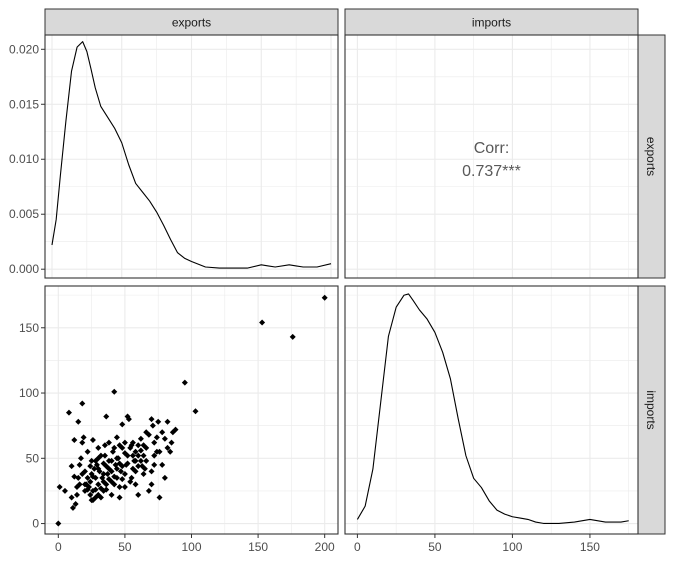 The image size is (675, 562). Describe the element at coordinates (512, 547) in the screenshot. I see `imports-density-x-tick-label: 100` at that location.